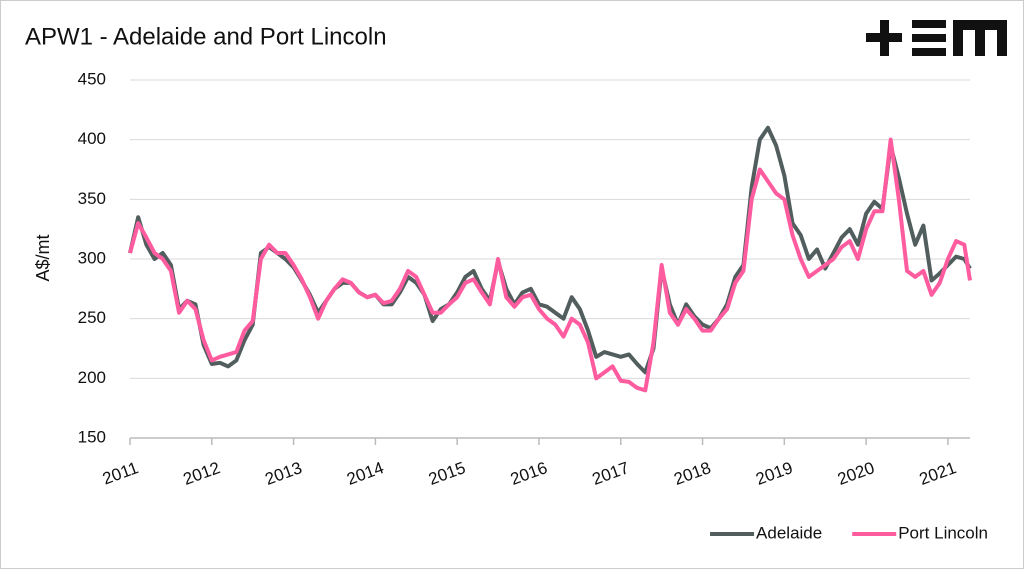 This screenshot has height=569, width=1024. What do you see at coordinates (92, 78) in the screenshot?
I see `y-tick-label: 450` at bounding box center [92, 78].